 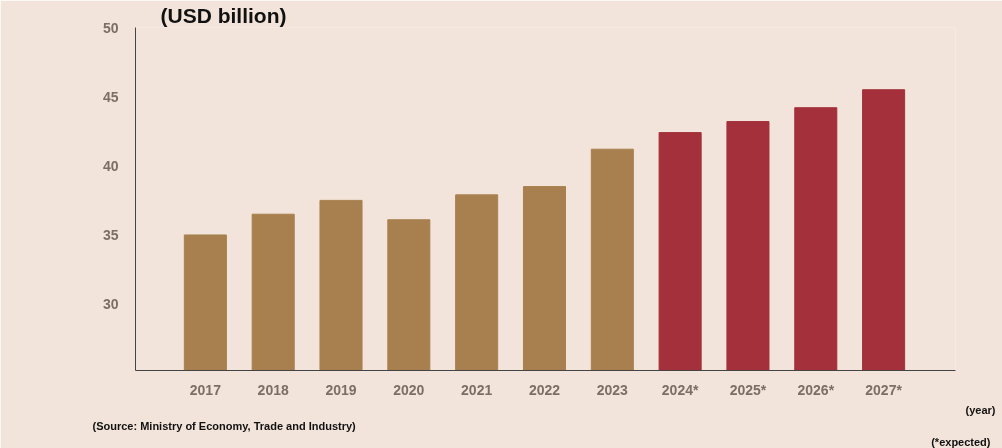 What do you see at coordinates (544, 389) in the screenshot?
I see `x-tick-label: 2022` at bounding box center [544, 389].